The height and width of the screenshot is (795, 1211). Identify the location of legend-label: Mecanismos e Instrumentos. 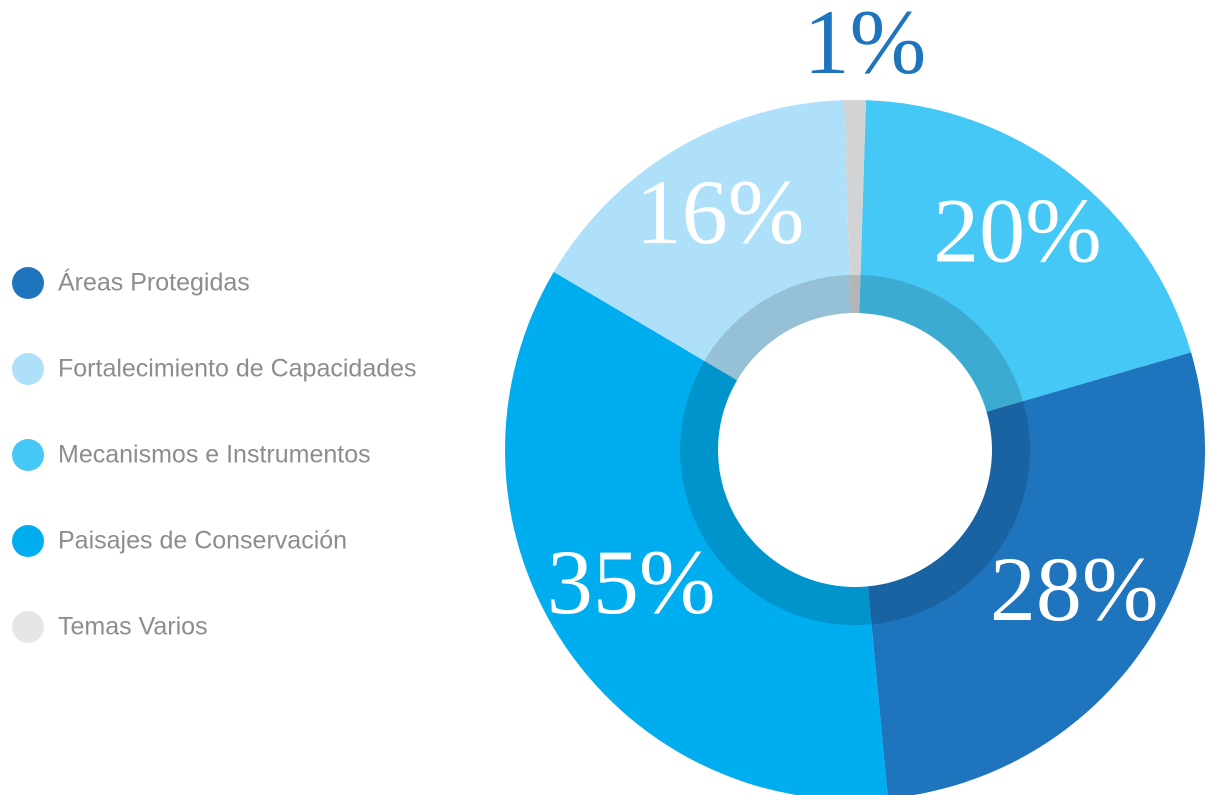
(214, 455).